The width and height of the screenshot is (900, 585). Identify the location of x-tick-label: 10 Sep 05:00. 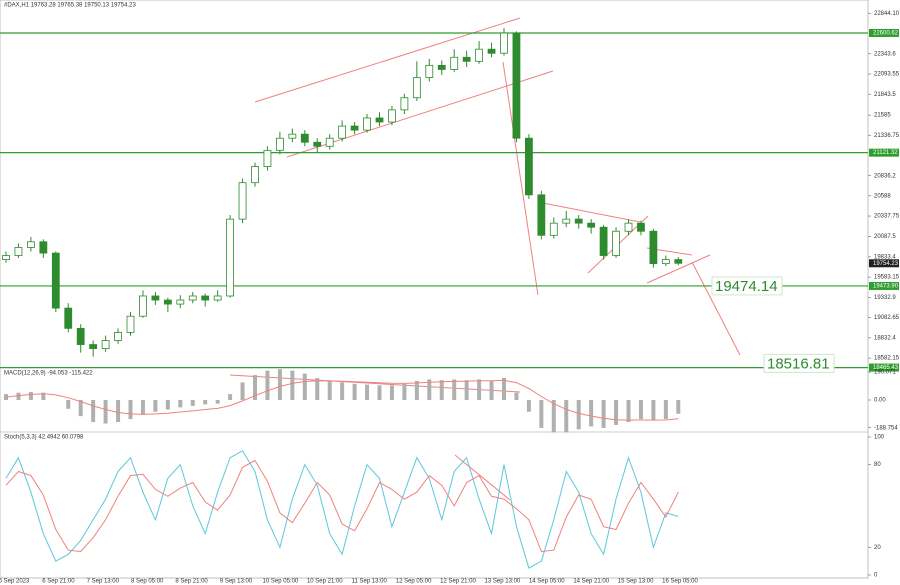
(281, 582).